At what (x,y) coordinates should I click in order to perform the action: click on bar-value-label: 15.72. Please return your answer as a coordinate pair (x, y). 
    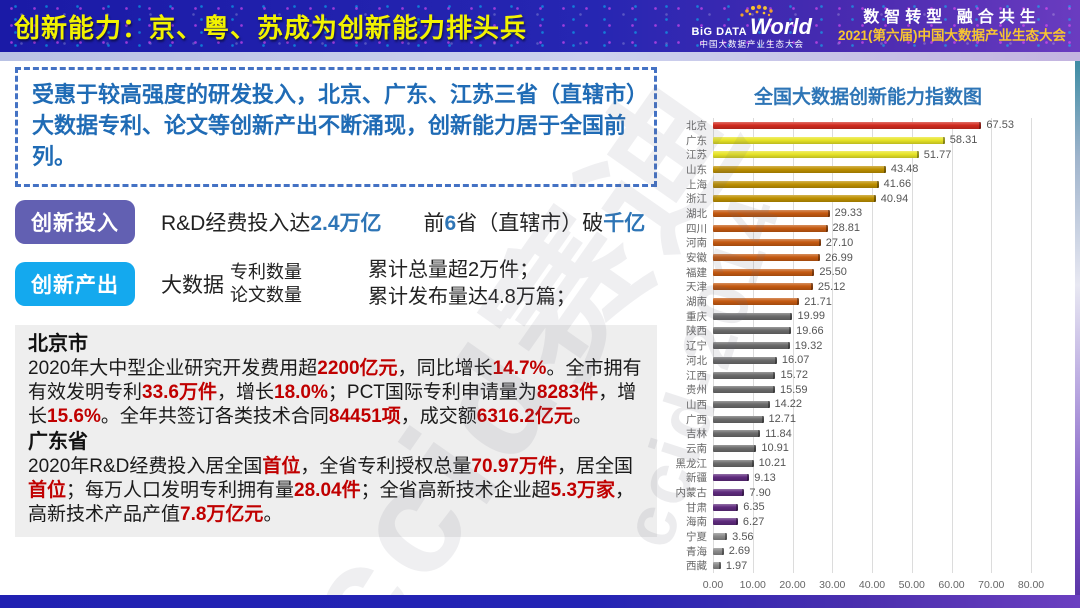
    Looking at the image, I should click on (794, 375).